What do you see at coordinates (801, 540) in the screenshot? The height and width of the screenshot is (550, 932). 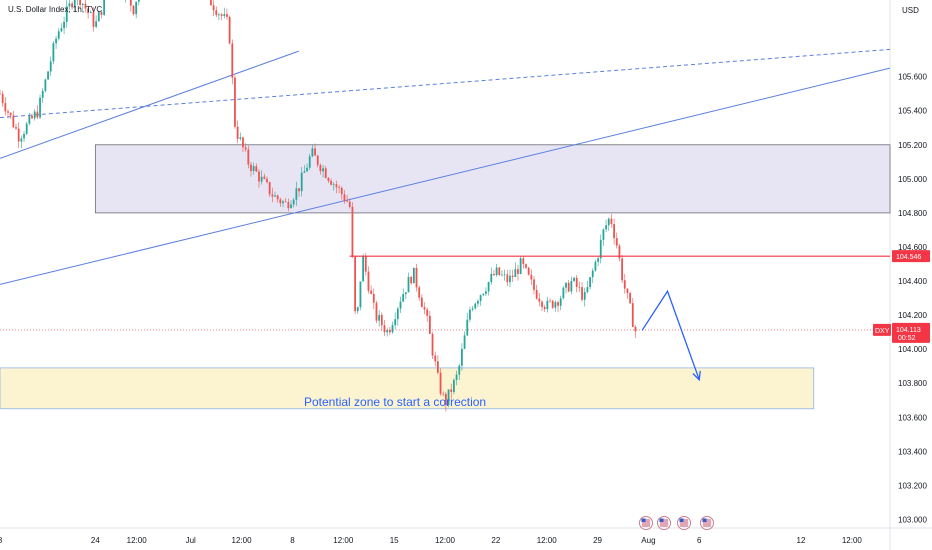 I see `x-tick-label: 12` at bounding box center [801, 540].